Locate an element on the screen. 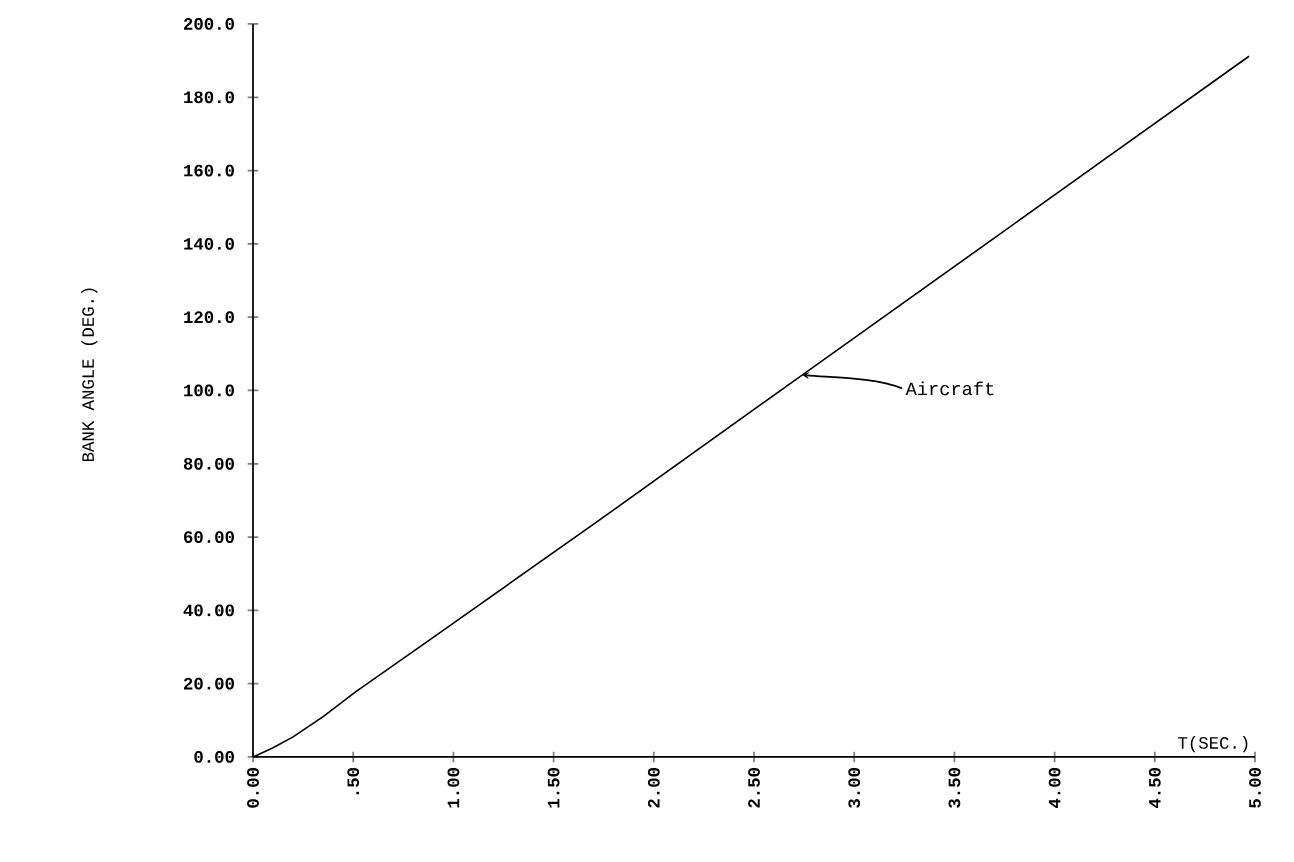 The width and height of the screenshot is (1294, 862). annotation: Aircraft is located at coordinates (949, 388).